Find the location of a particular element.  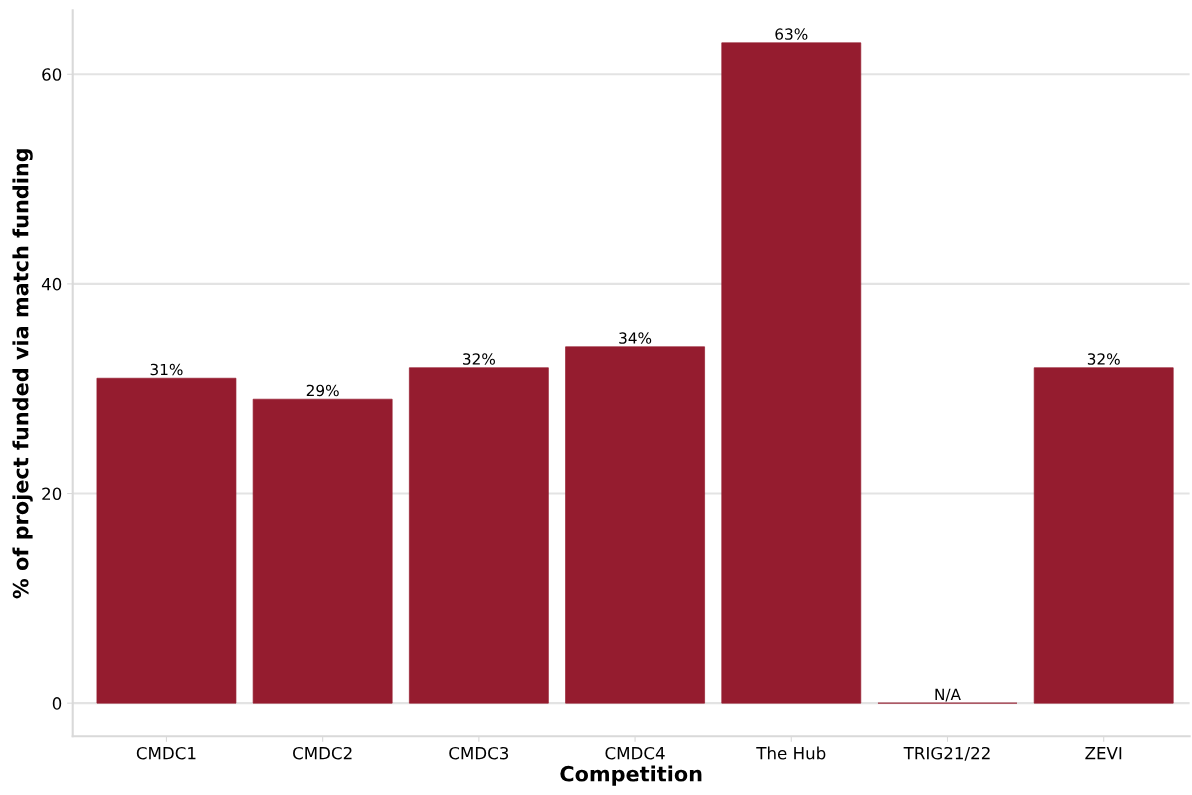

data-label: 63% is located at coordinates (791, 34).